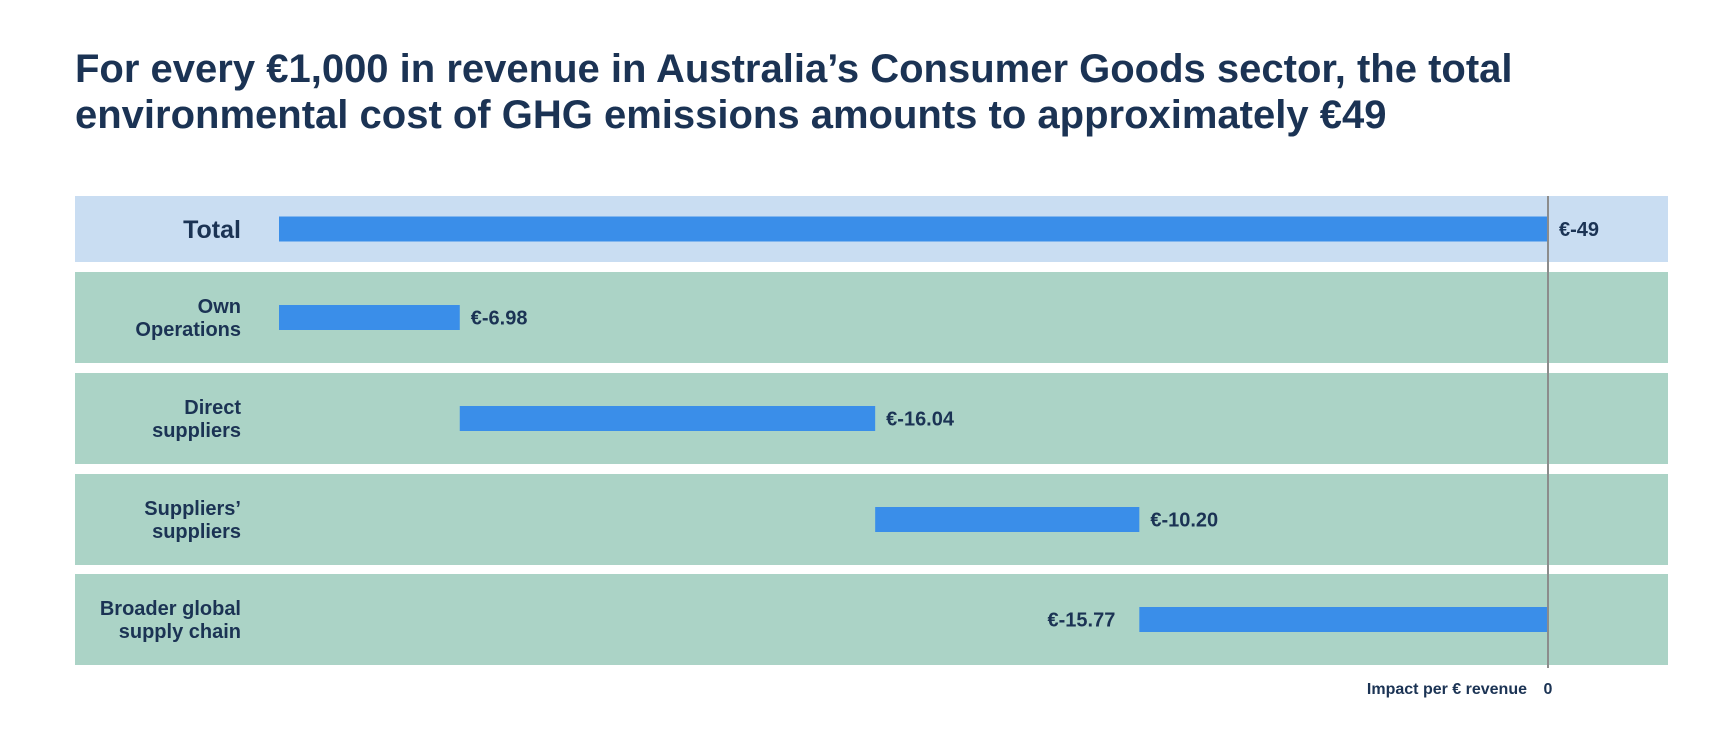 This screenshot has width=1735, height=753. What do you see at coordinates (192, 509) in the screenshot?
I see `category-label: Suppliers’` at bounding box center [192, 509].